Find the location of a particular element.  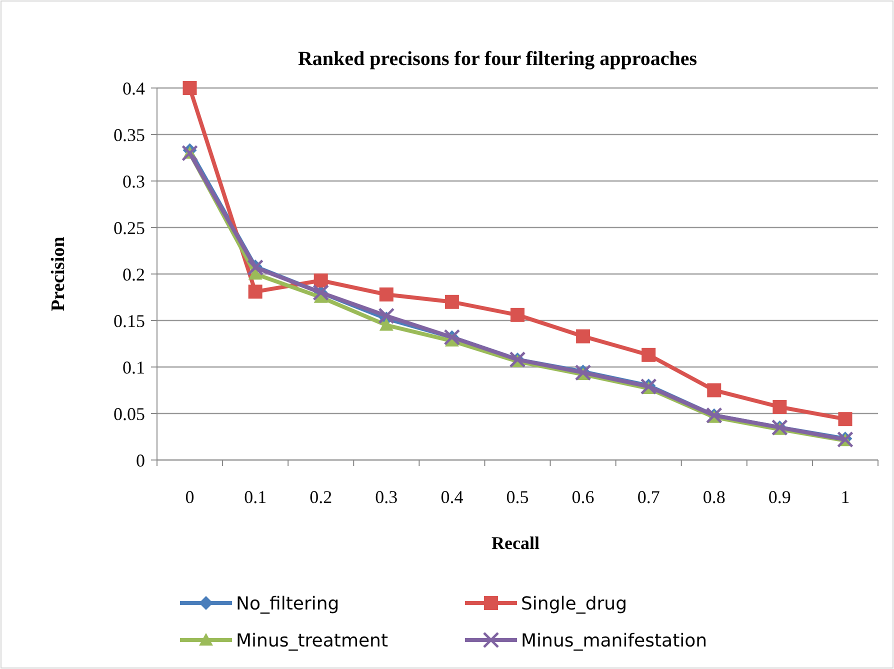

y-axis-title: Precision is located at coordinates (58, 274).